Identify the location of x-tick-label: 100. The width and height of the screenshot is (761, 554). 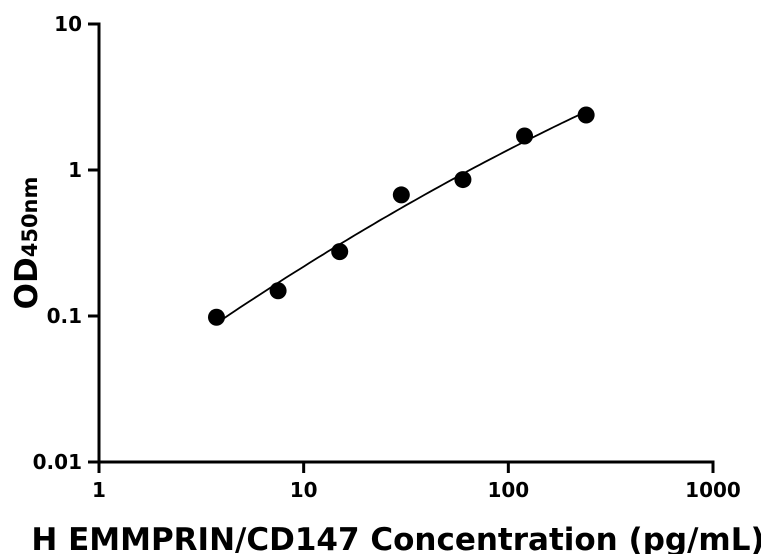
(508, 490).